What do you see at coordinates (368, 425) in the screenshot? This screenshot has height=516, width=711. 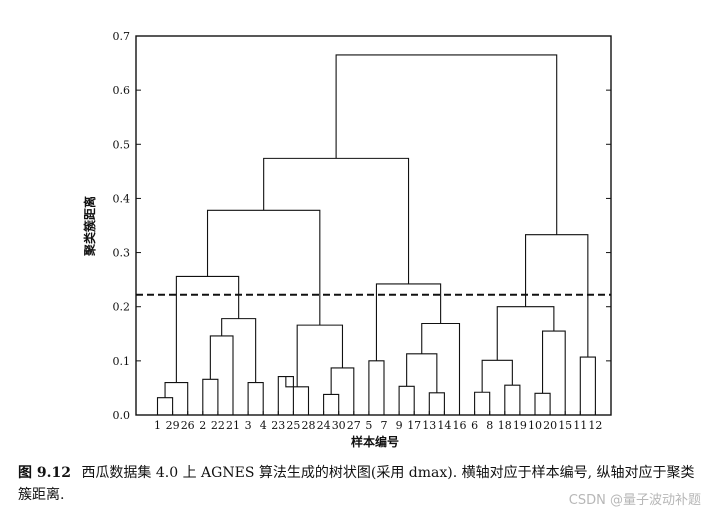 I see `leaf-label: 5` at bounding box center [368, 425].